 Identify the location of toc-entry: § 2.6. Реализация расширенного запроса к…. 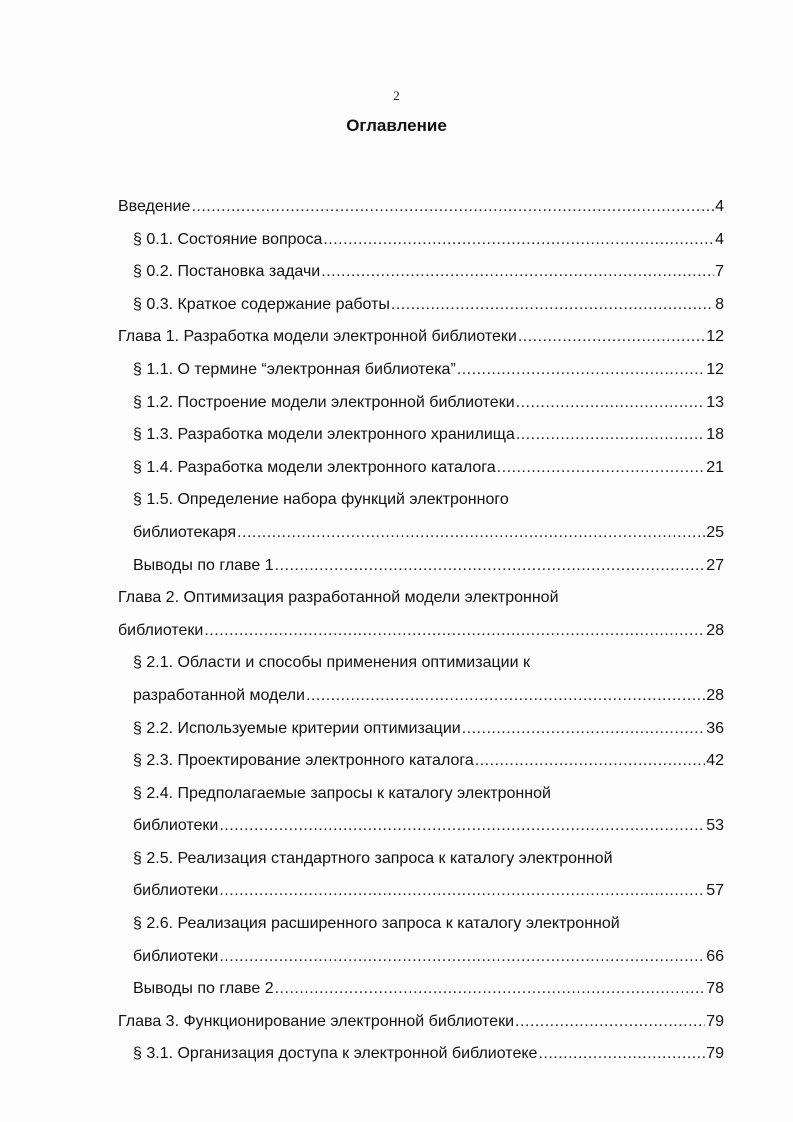
(421, 931).